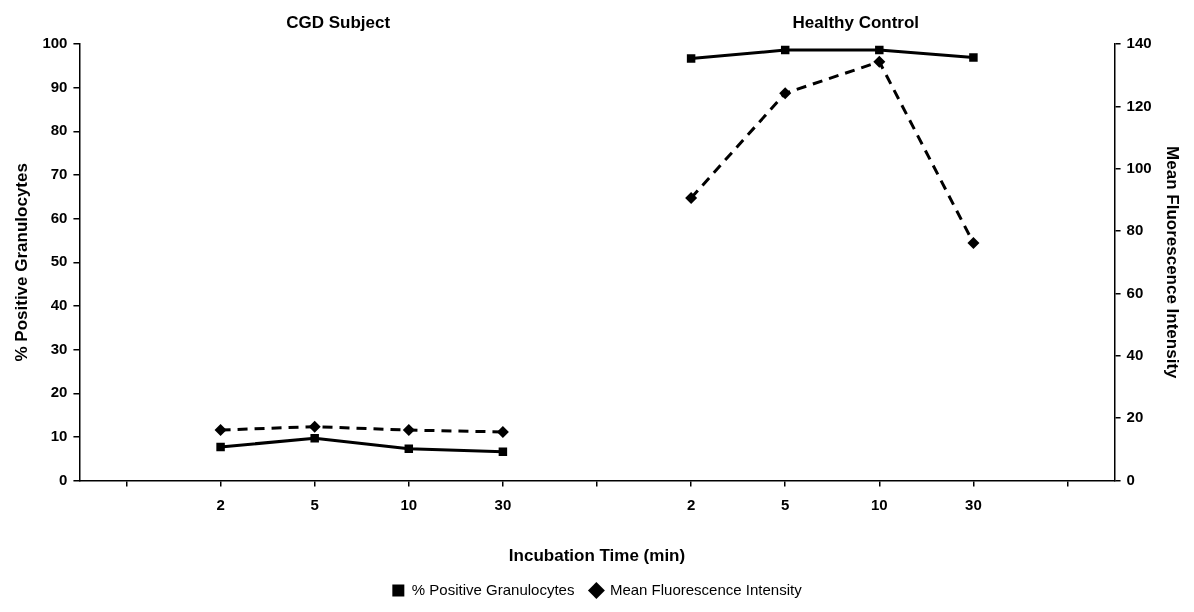  I want to click on y-tick-label: 40, so click(59, 305).